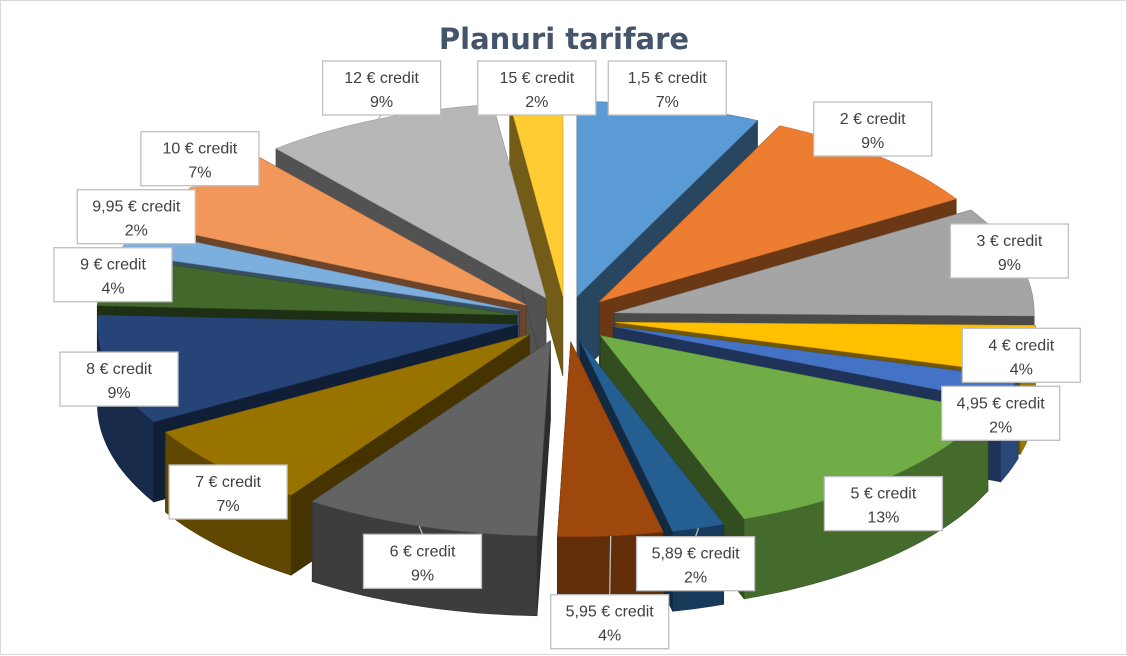  Describe the element at coordinates (136, 207) in the screenshot. I see `data-label-category: 9,95 € credit` at that location.